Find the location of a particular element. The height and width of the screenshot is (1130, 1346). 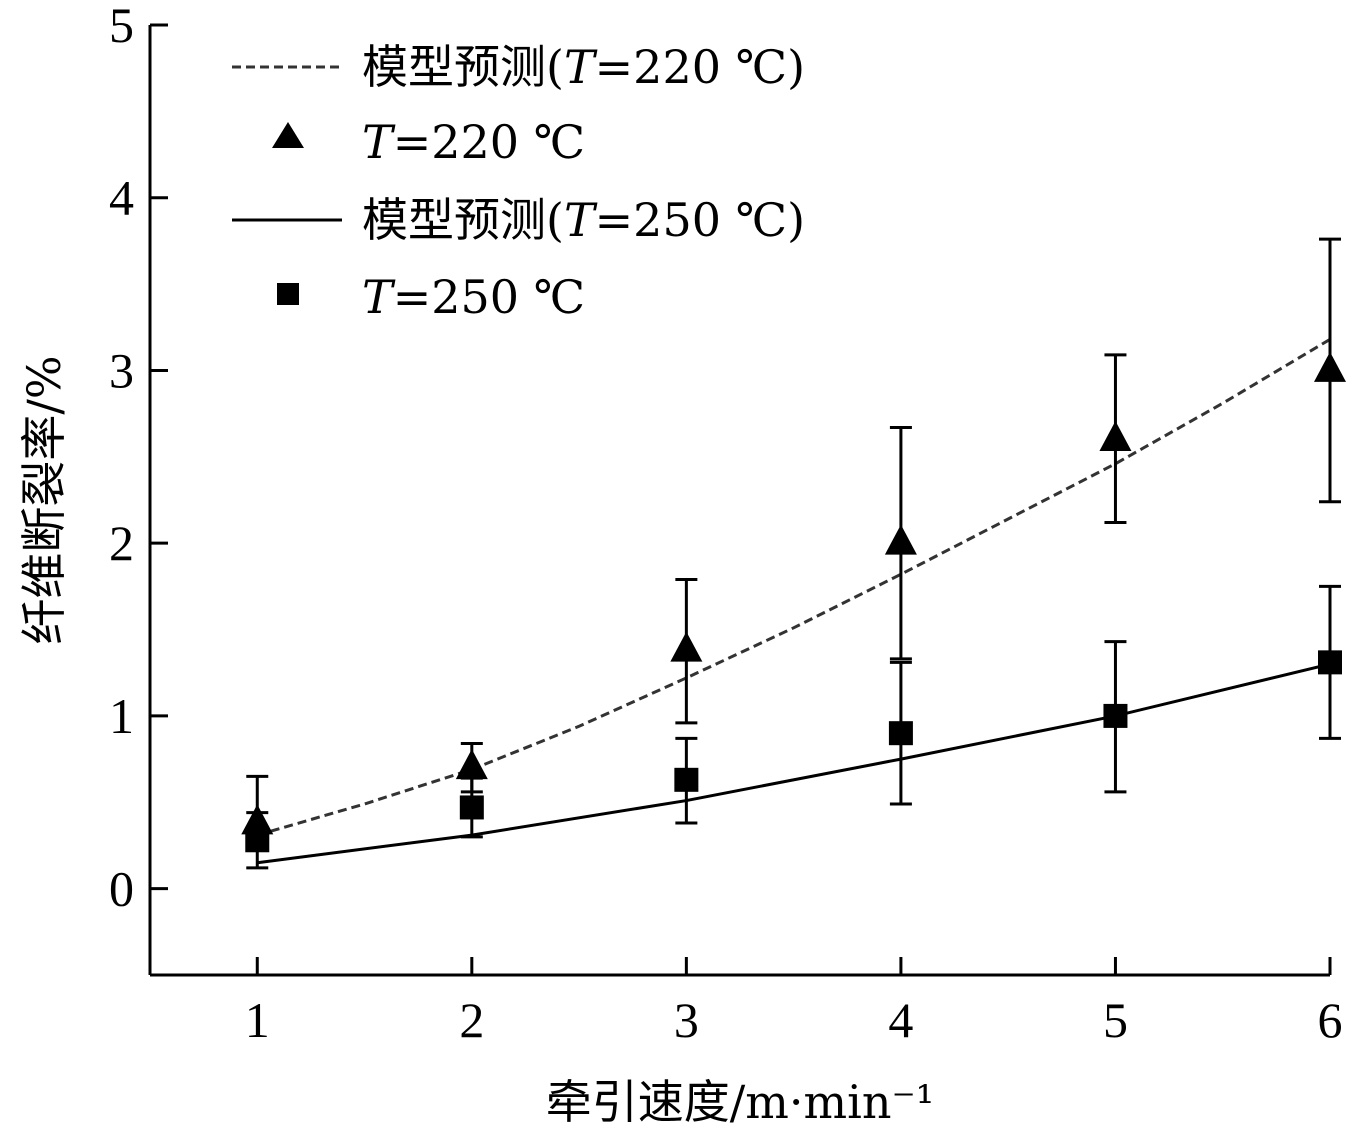

legend-label: T=250 ℃ is located at coordinates (473, 297).